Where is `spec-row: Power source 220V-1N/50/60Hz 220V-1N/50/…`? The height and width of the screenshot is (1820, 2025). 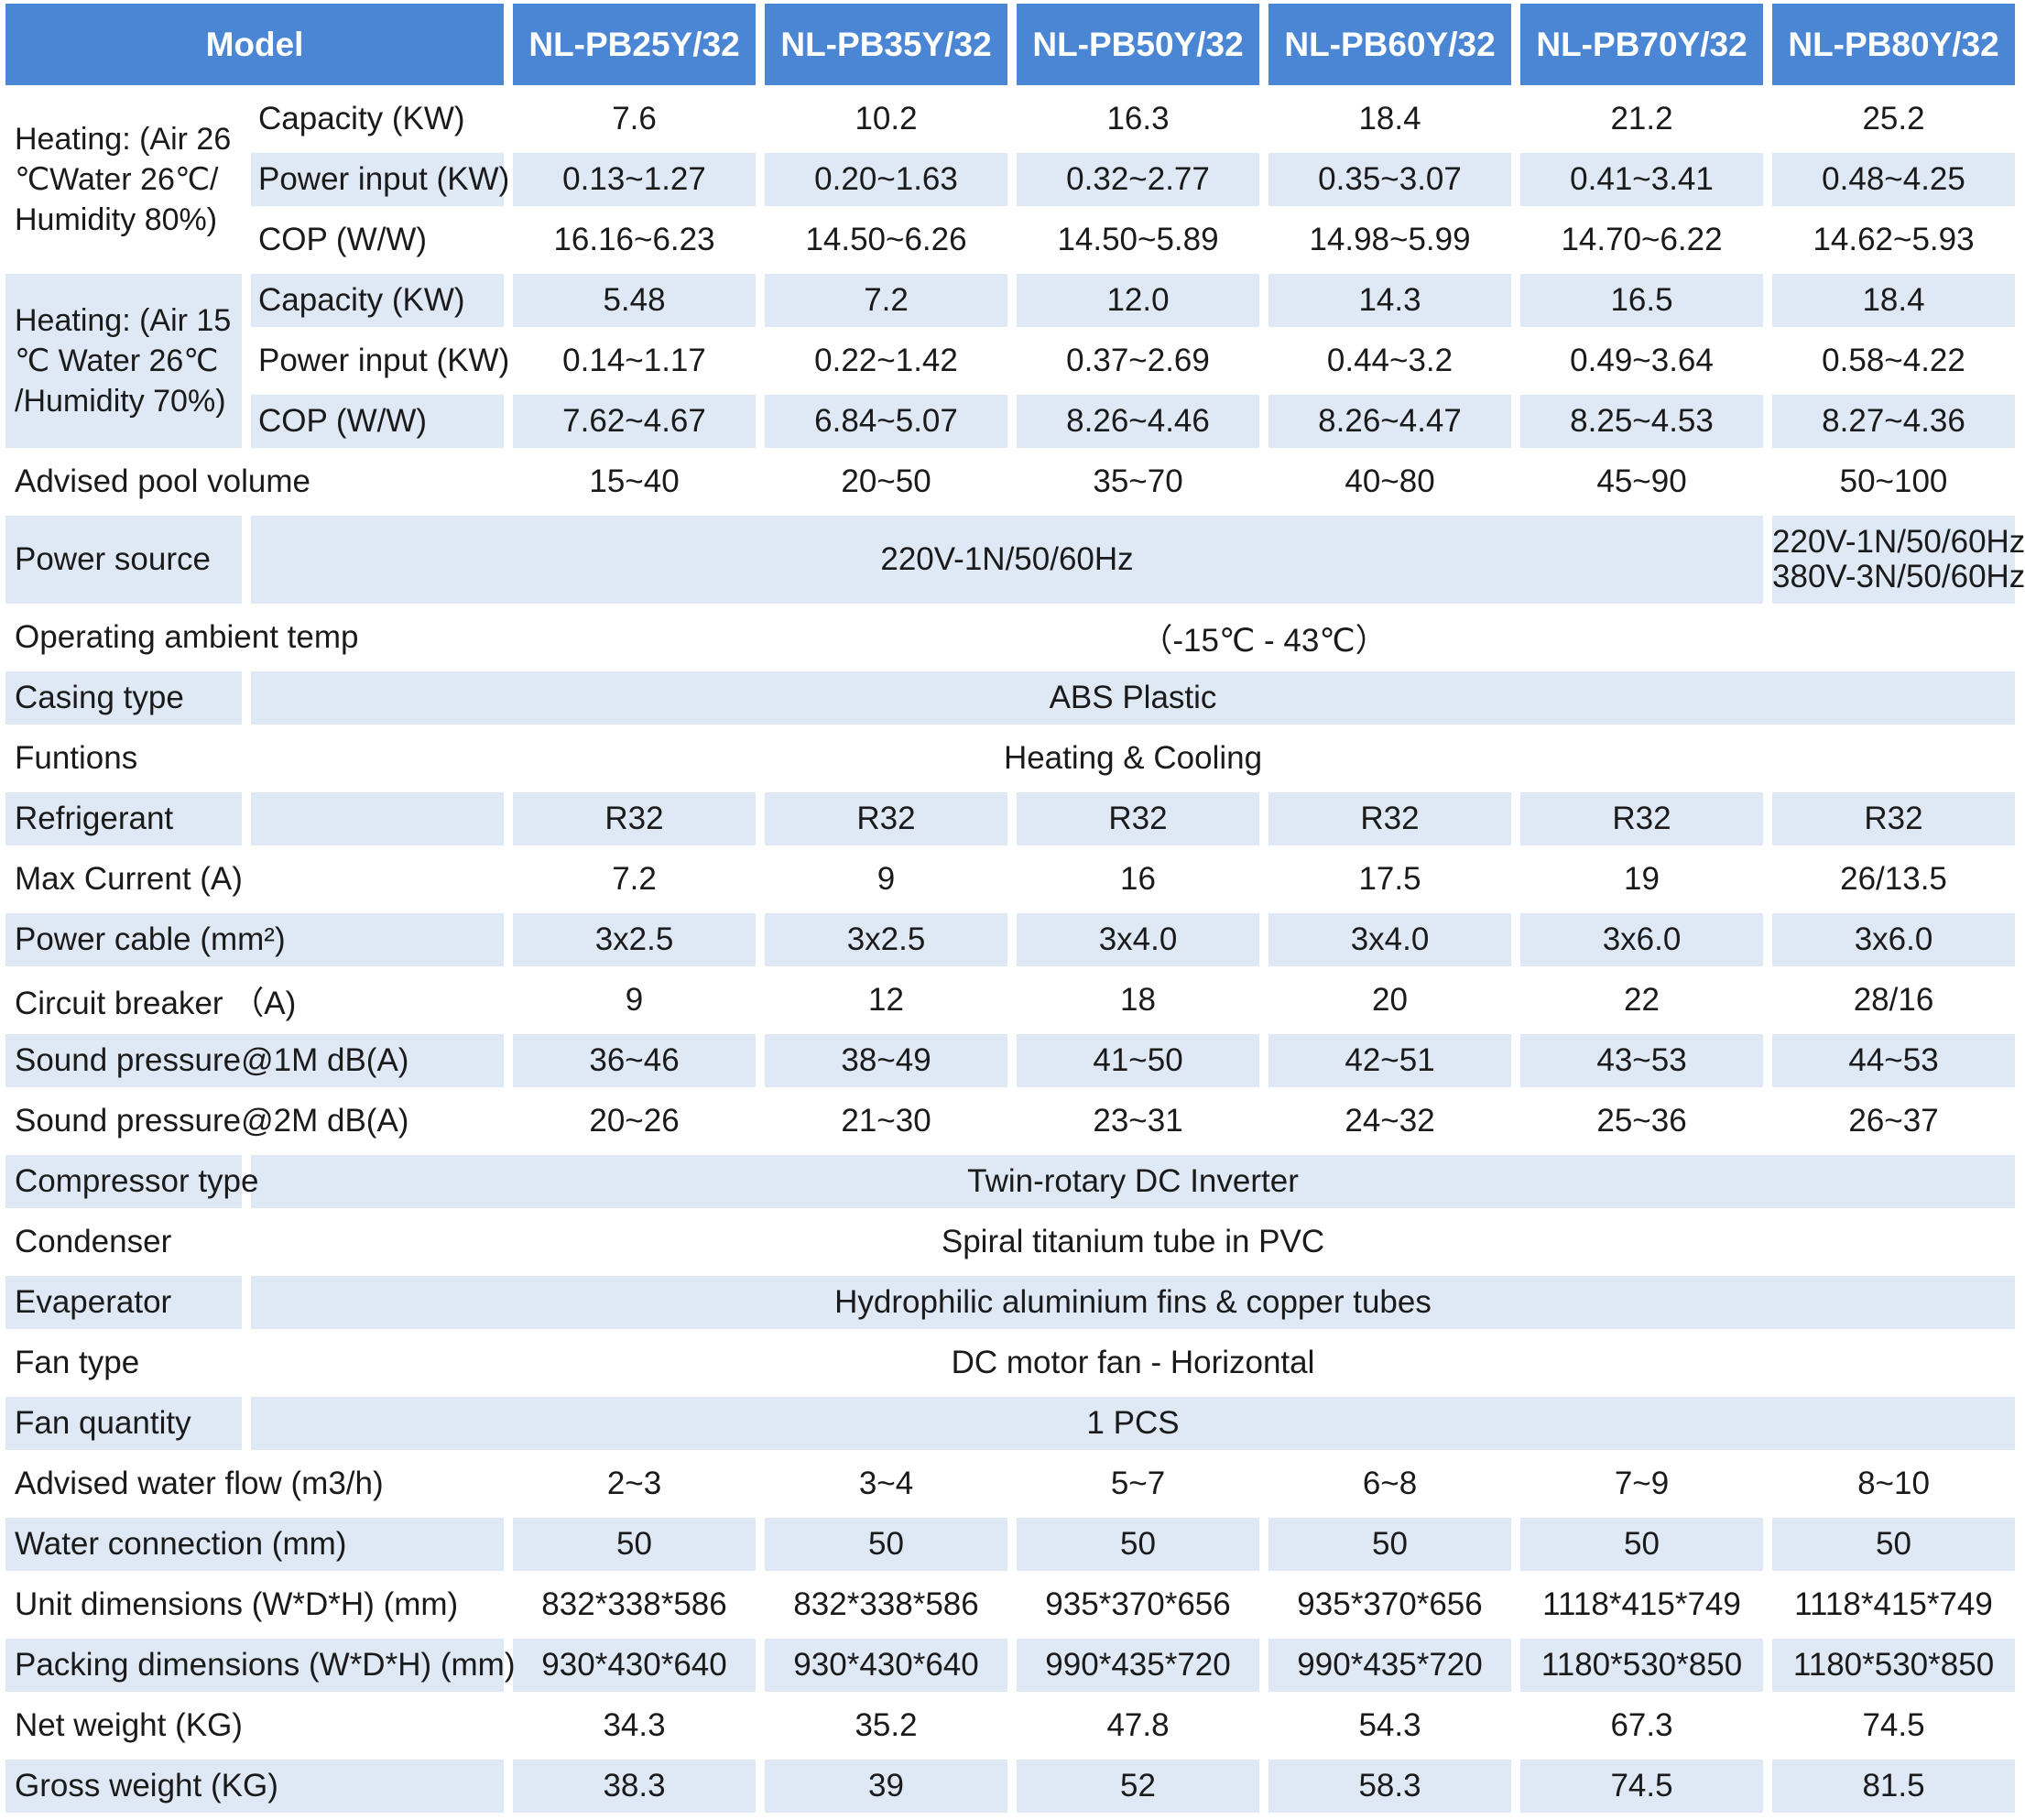
spec-row: Power source 220V-1N/50/60Hz 220V-1N/50/… is located at coordinates (1015, 560).